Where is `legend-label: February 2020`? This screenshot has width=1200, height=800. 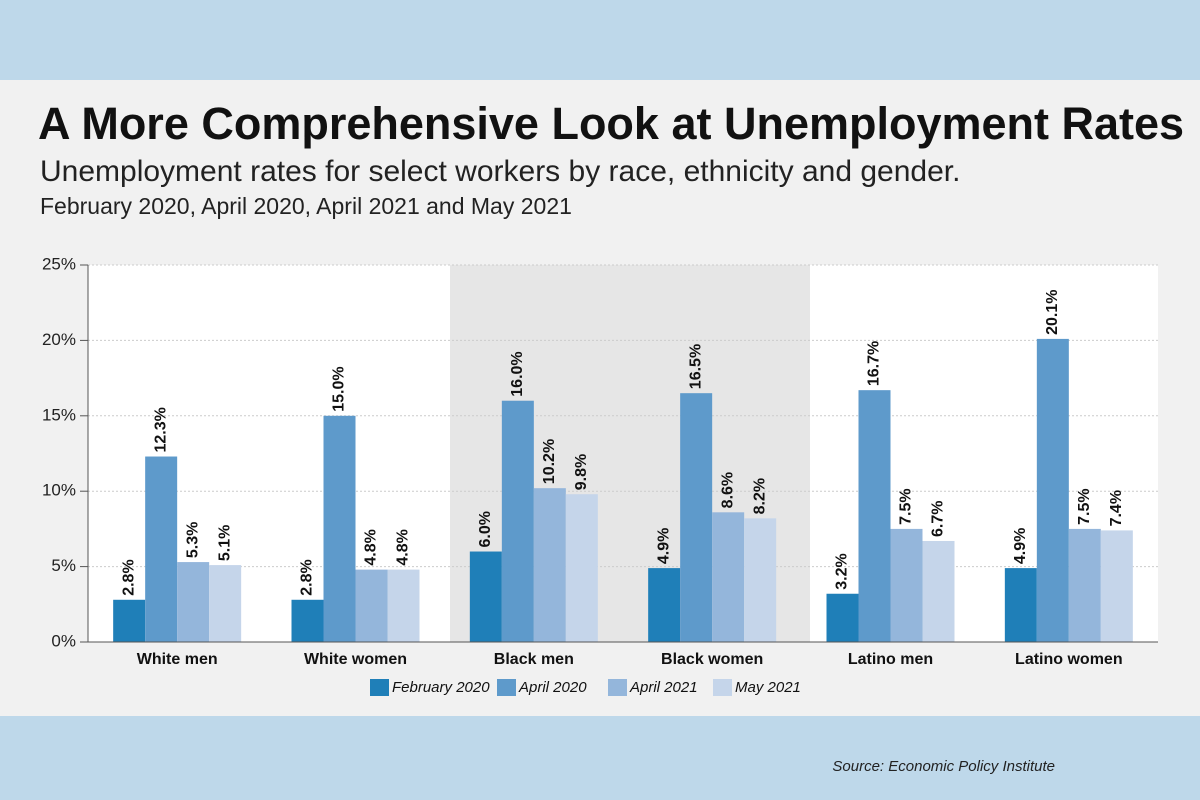 legend-label: February 2020 is located at coordinates (441, 687).